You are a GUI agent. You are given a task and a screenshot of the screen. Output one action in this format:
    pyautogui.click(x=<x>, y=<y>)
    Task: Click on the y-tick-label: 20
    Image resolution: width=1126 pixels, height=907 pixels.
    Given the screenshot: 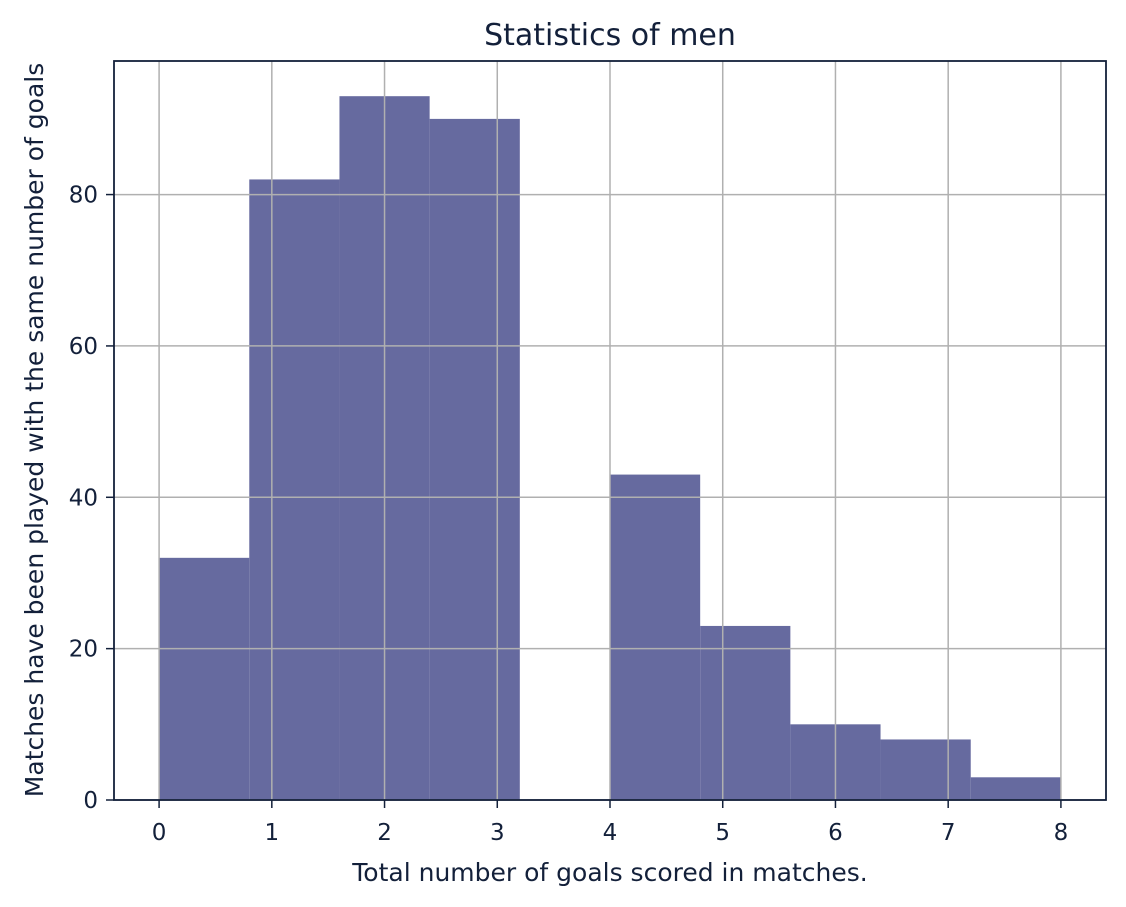 What is the action you would take?
    pyautogui.click(x=83, y=650)
    